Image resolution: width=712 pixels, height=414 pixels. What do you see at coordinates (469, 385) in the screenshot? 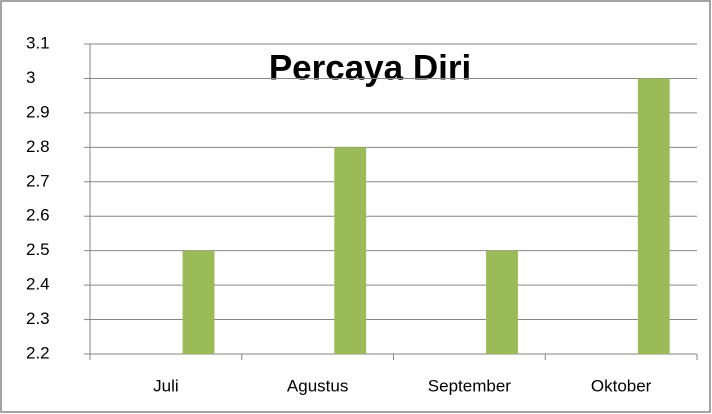
I see `x-tick-label: September` at bounding box center [469, 385].